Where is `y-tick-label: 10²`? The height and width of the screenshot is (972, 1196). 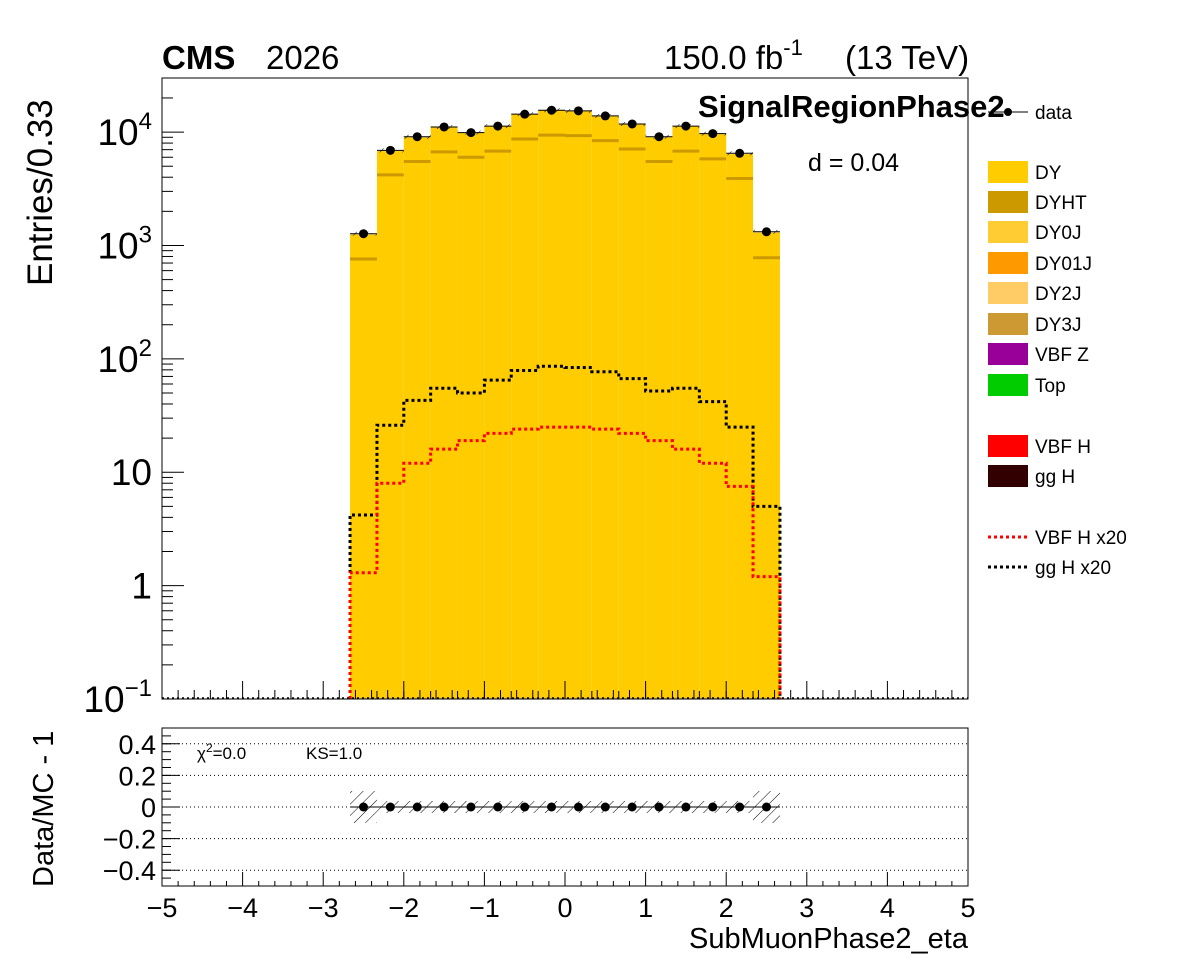
y-tick-label: 10² is located at coordinates (124, 357).